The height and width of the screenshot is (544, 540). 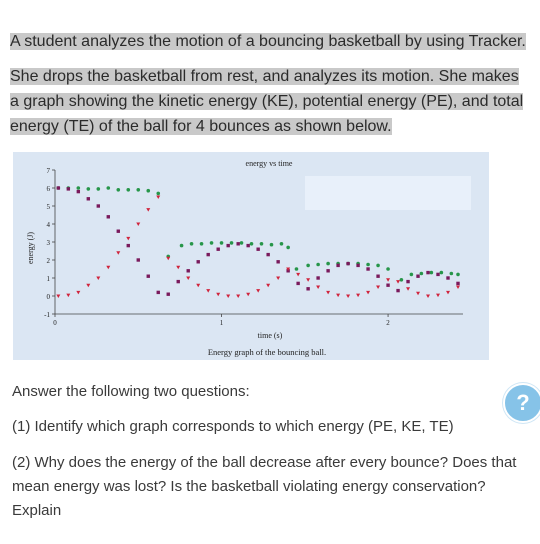 I want to click on help-icon: ?, so click(x=523, y=402).